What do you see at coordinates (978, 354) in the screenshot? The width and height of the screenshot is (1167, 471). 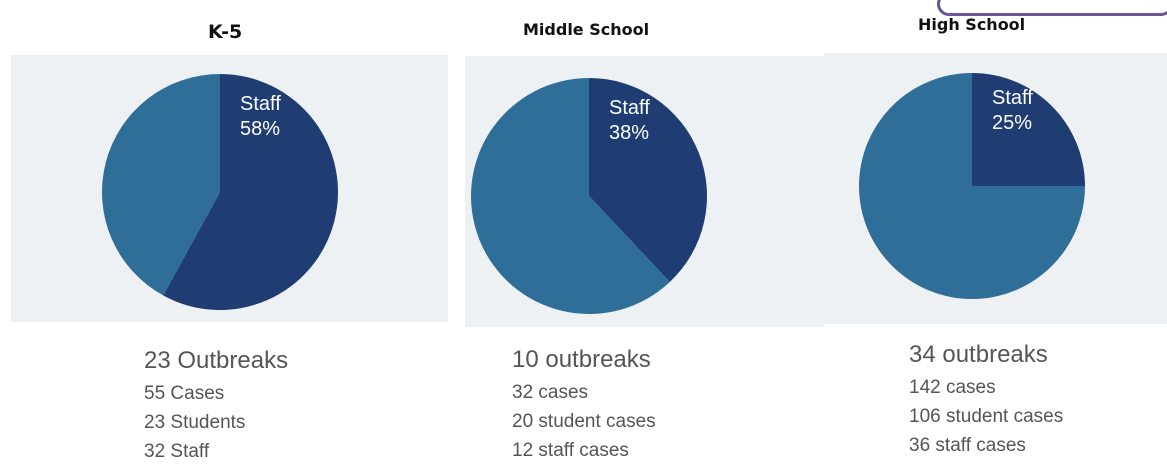 I see `stats-headline: 34 outbreaks` at bounding box center [978, 354].